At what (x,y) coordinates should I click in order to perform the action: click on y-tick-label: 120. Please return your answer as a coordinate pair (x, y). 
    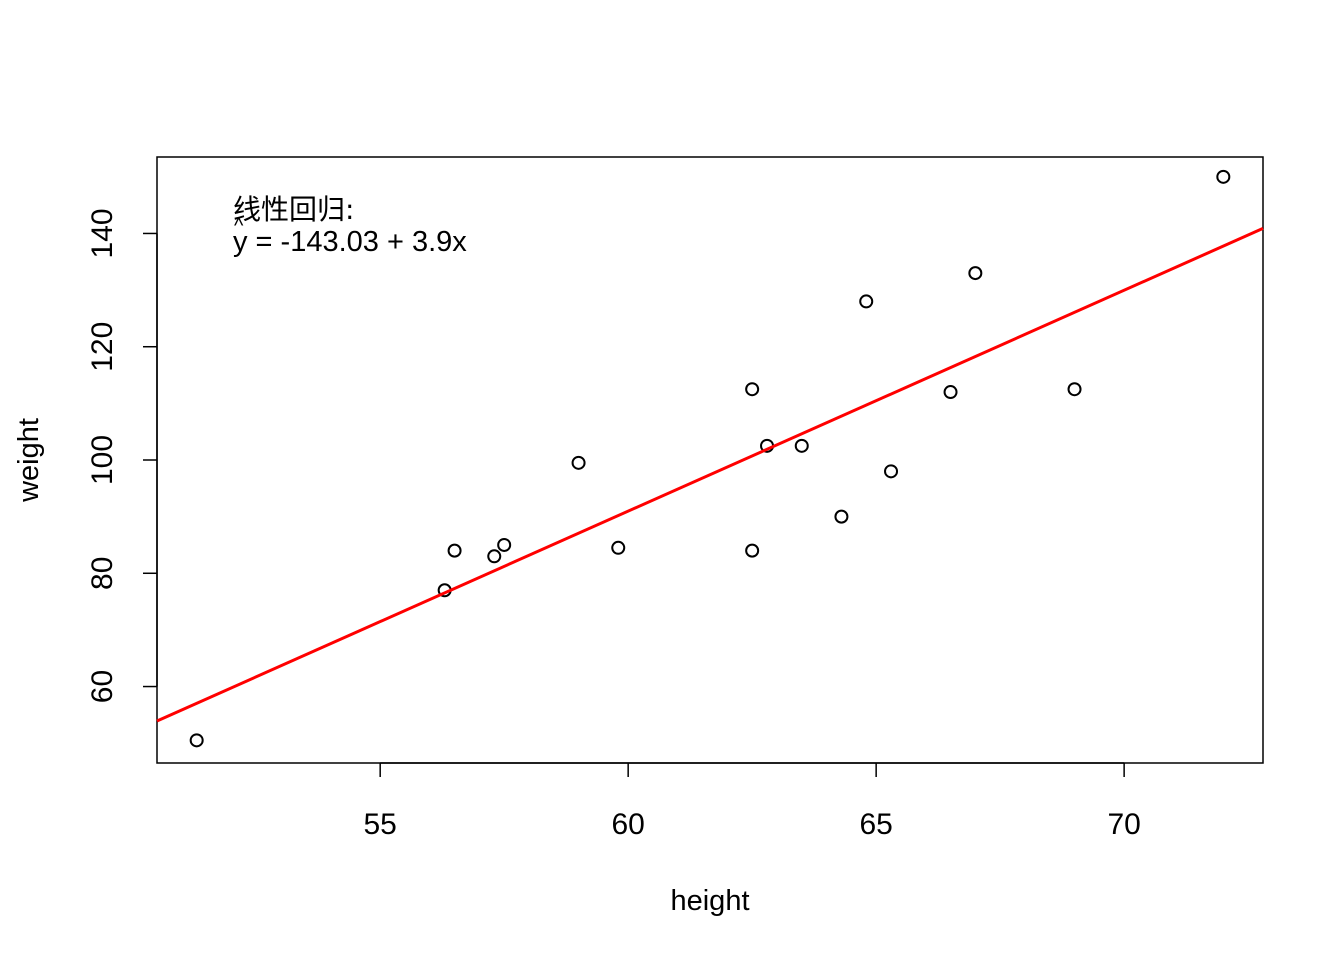
    Looking at the image, I should click on (102, 347).